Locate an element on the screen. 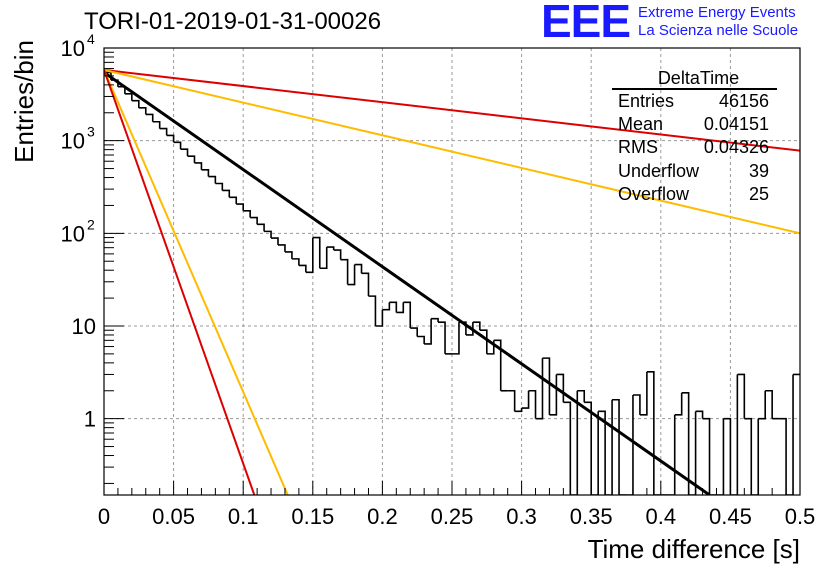 This screenshot has height=572, width=836. run-title: TORI-01-2019-01-31-00026 is located at coordinates (233, 21).